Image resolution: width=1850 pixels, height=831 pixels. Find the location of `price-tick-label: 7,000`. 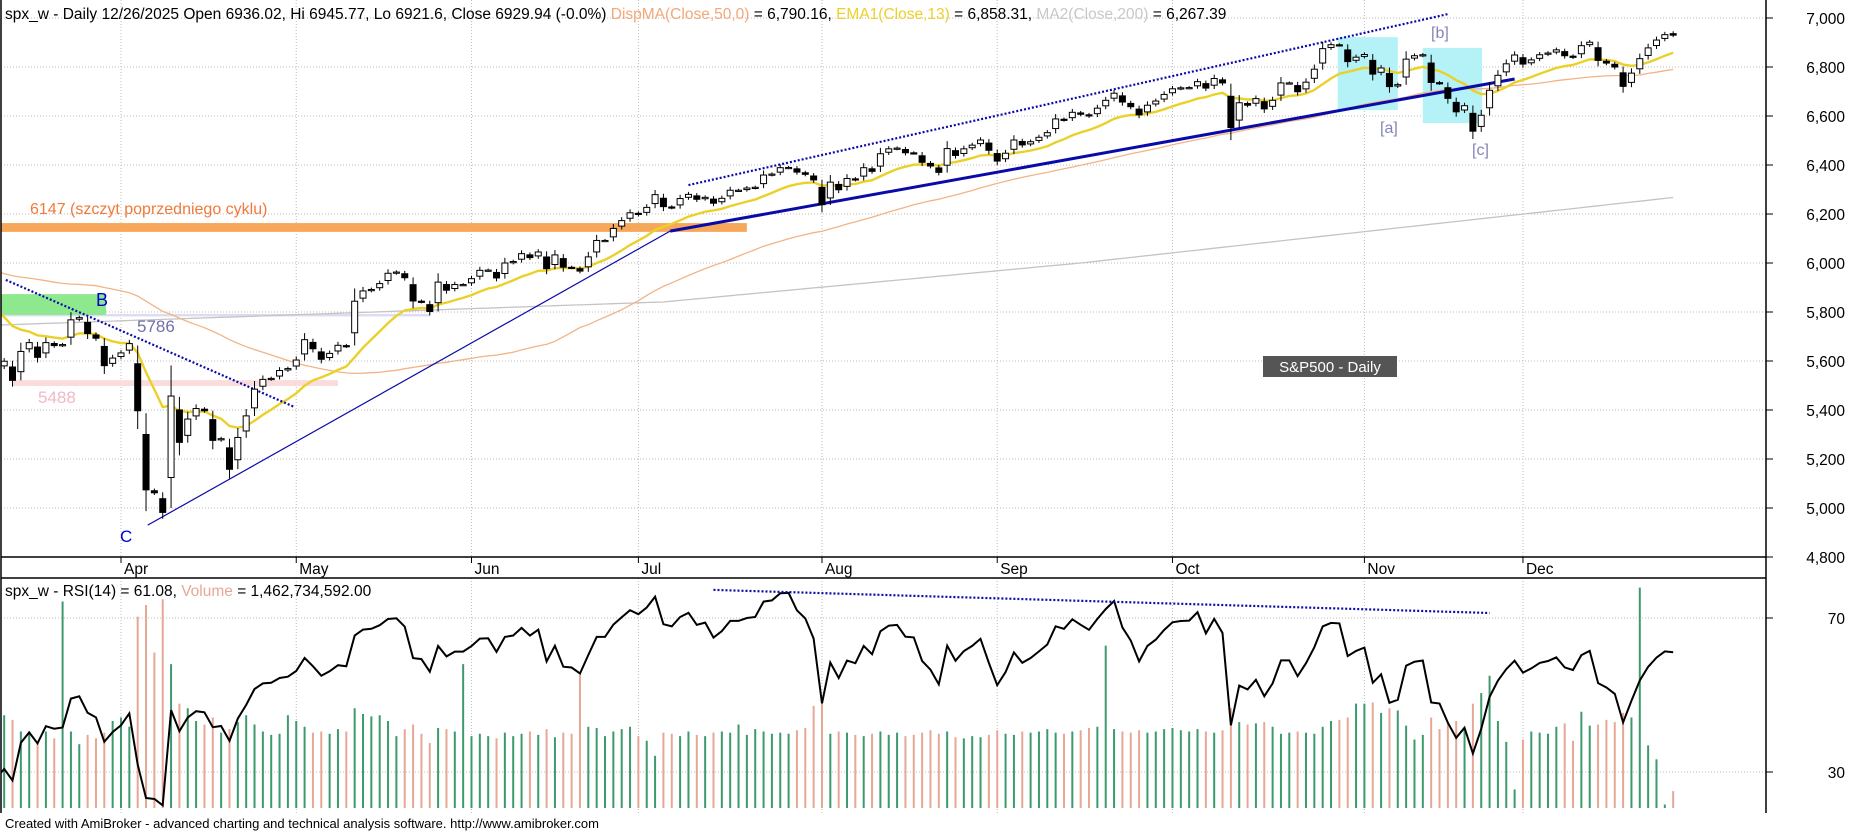

price-tick-label: 7,000 is located at coordinates (1825, 19).